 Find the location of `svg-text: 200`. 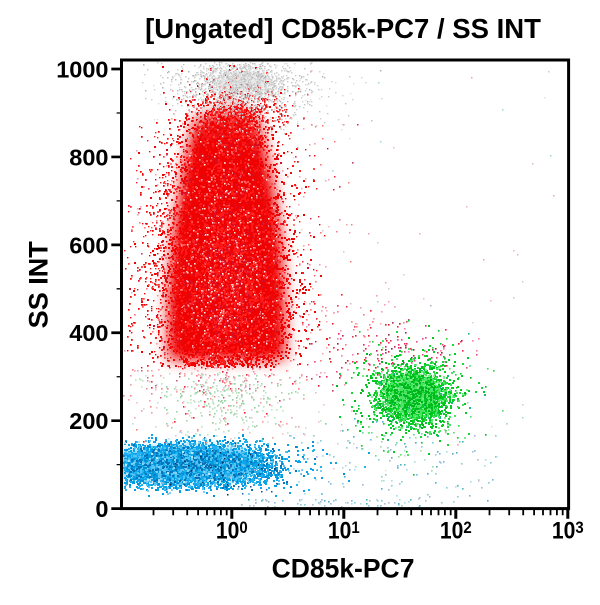

svg-text: 200 is located at coordinates (88, 421).